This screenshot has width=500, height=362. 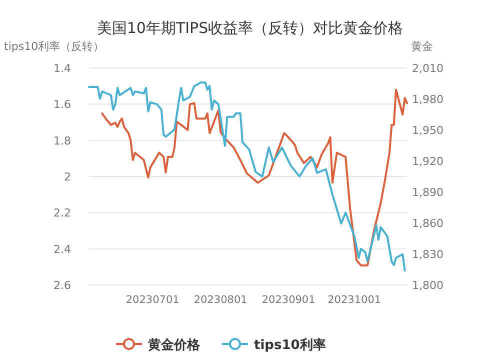 What do you see at coordinates (62, 249) in the screenshot?
I see `y-tick-label: 2.4` at bounding box center [62, 249].